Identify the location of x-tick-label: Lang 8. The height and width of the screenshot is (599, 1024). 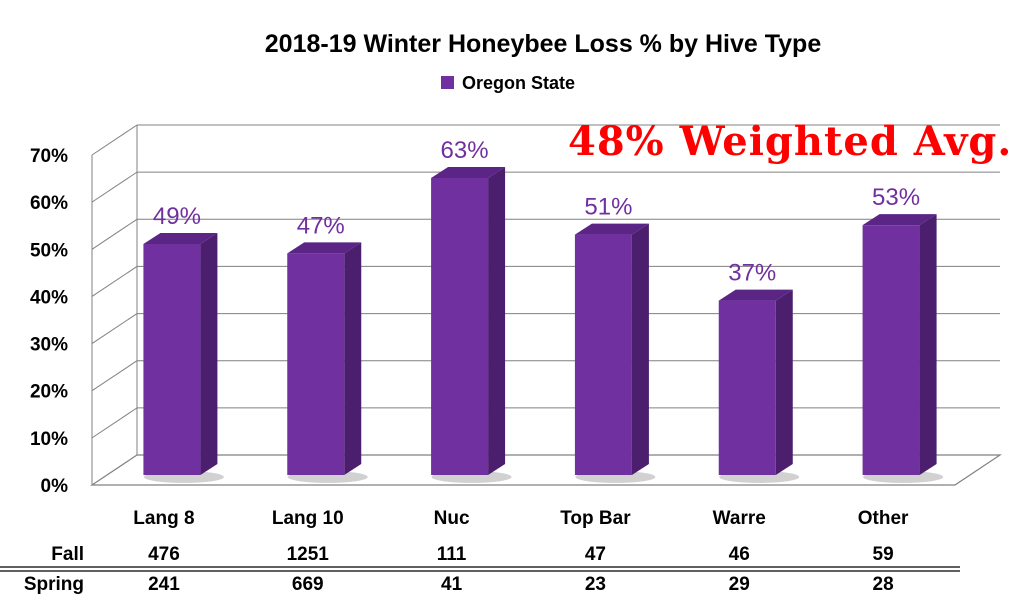
(163, 518).